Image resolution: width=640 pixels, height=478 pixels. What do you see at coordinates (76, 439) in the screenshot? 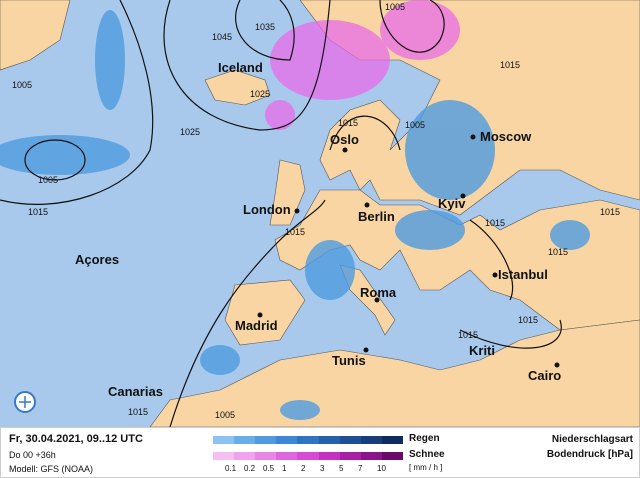
I see `datetime: Fr, 30.04.2021, 09..12 UTC` at bounding box center [76, 439].